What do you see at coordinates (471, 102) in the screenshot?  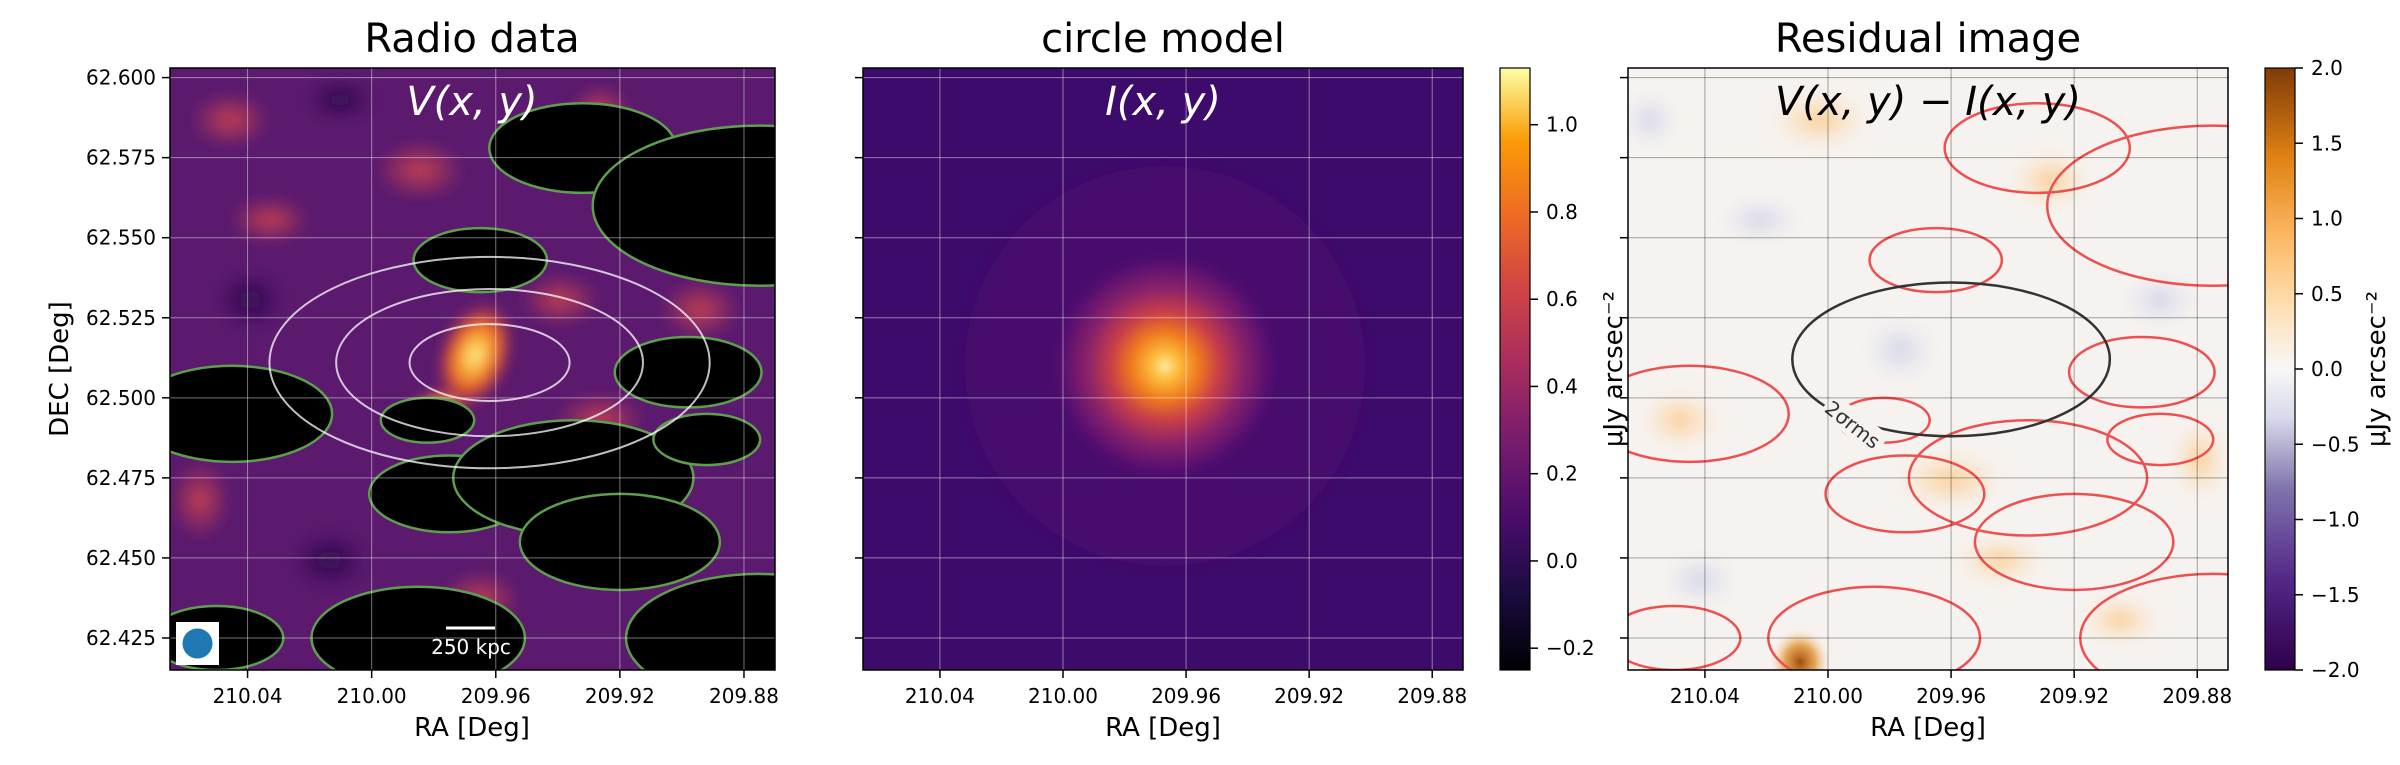 I see `panel1-annotation: V(x, y)` at bounding box center [471, 102].